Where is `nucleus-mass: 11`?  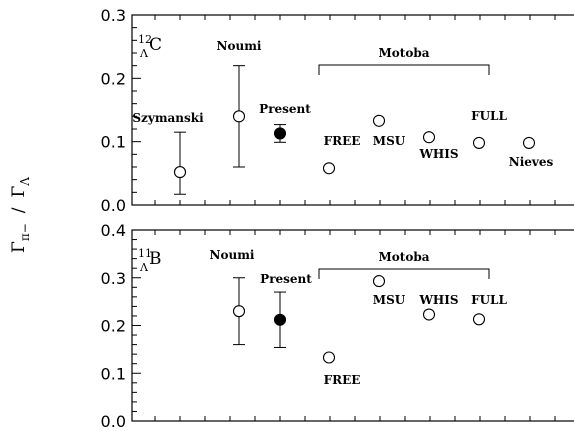
nucleus-mass: 11 is located at coordinates (145, 253).